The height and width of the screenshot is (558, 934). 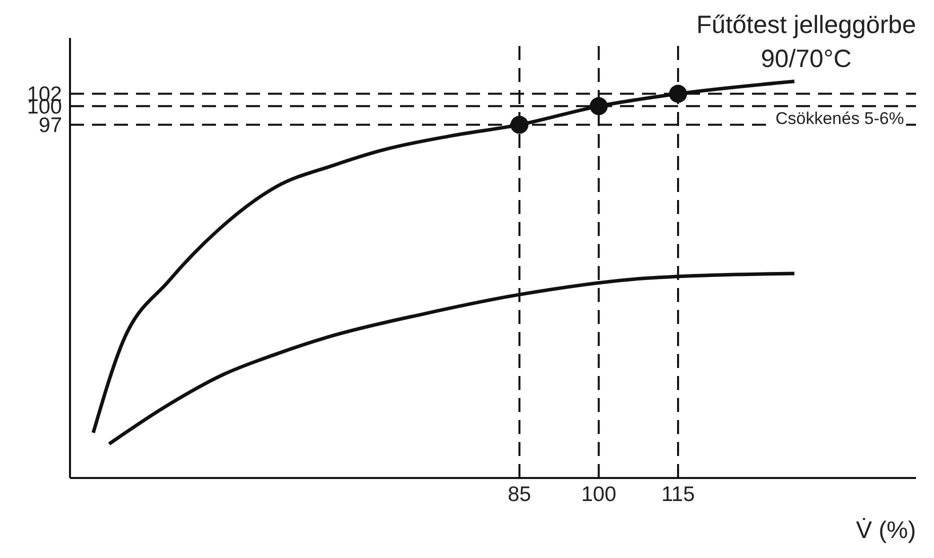 I want to click on x-tick-label: 100, so click(x=598, y=494).